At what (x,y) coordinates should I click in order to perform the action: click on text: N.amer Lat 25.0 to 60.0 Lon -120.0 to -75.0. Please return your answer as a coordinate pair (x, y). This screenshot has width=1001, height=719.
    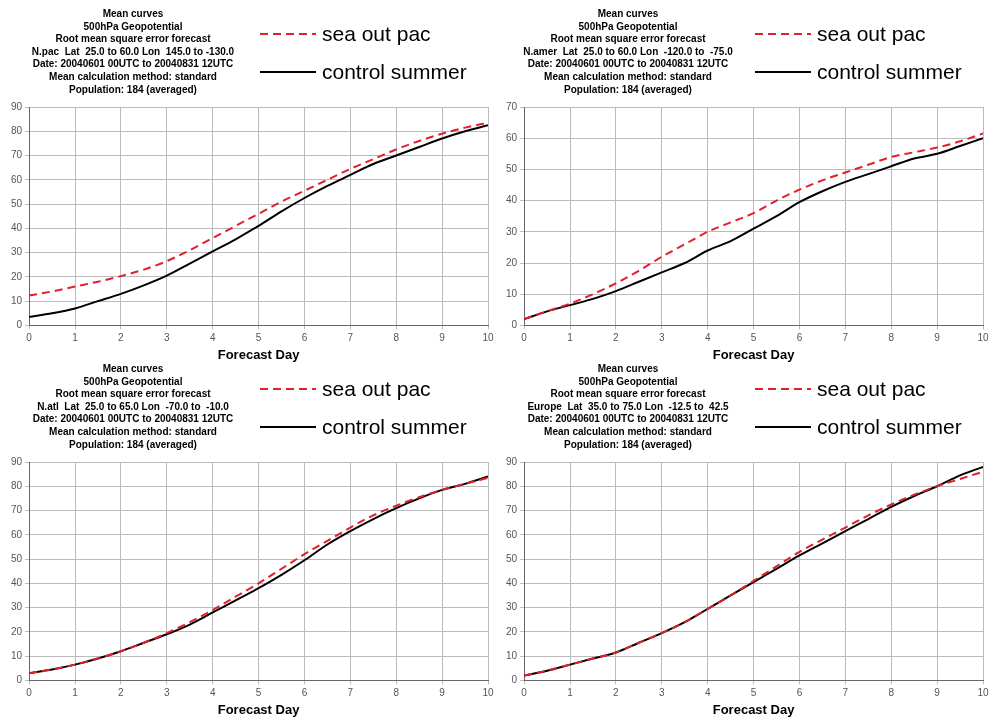
    Looking at the image, I should click on (628, 52).